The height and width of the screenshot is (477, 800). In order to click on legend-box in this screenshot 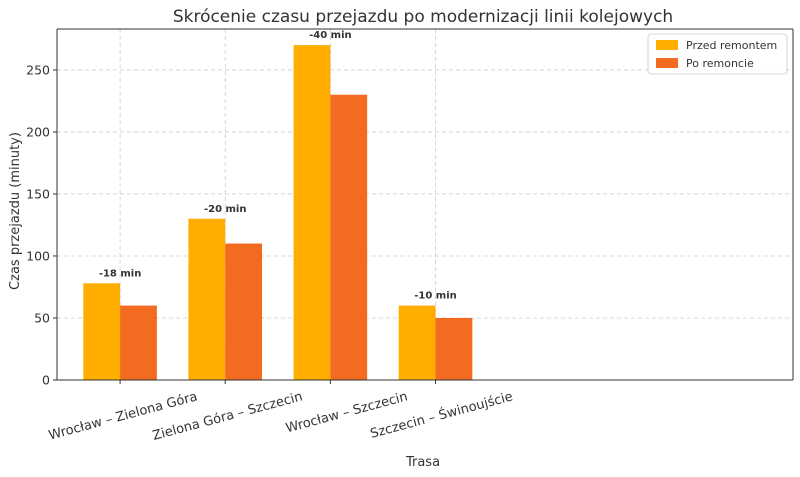, I will do `click(717, 54)`.